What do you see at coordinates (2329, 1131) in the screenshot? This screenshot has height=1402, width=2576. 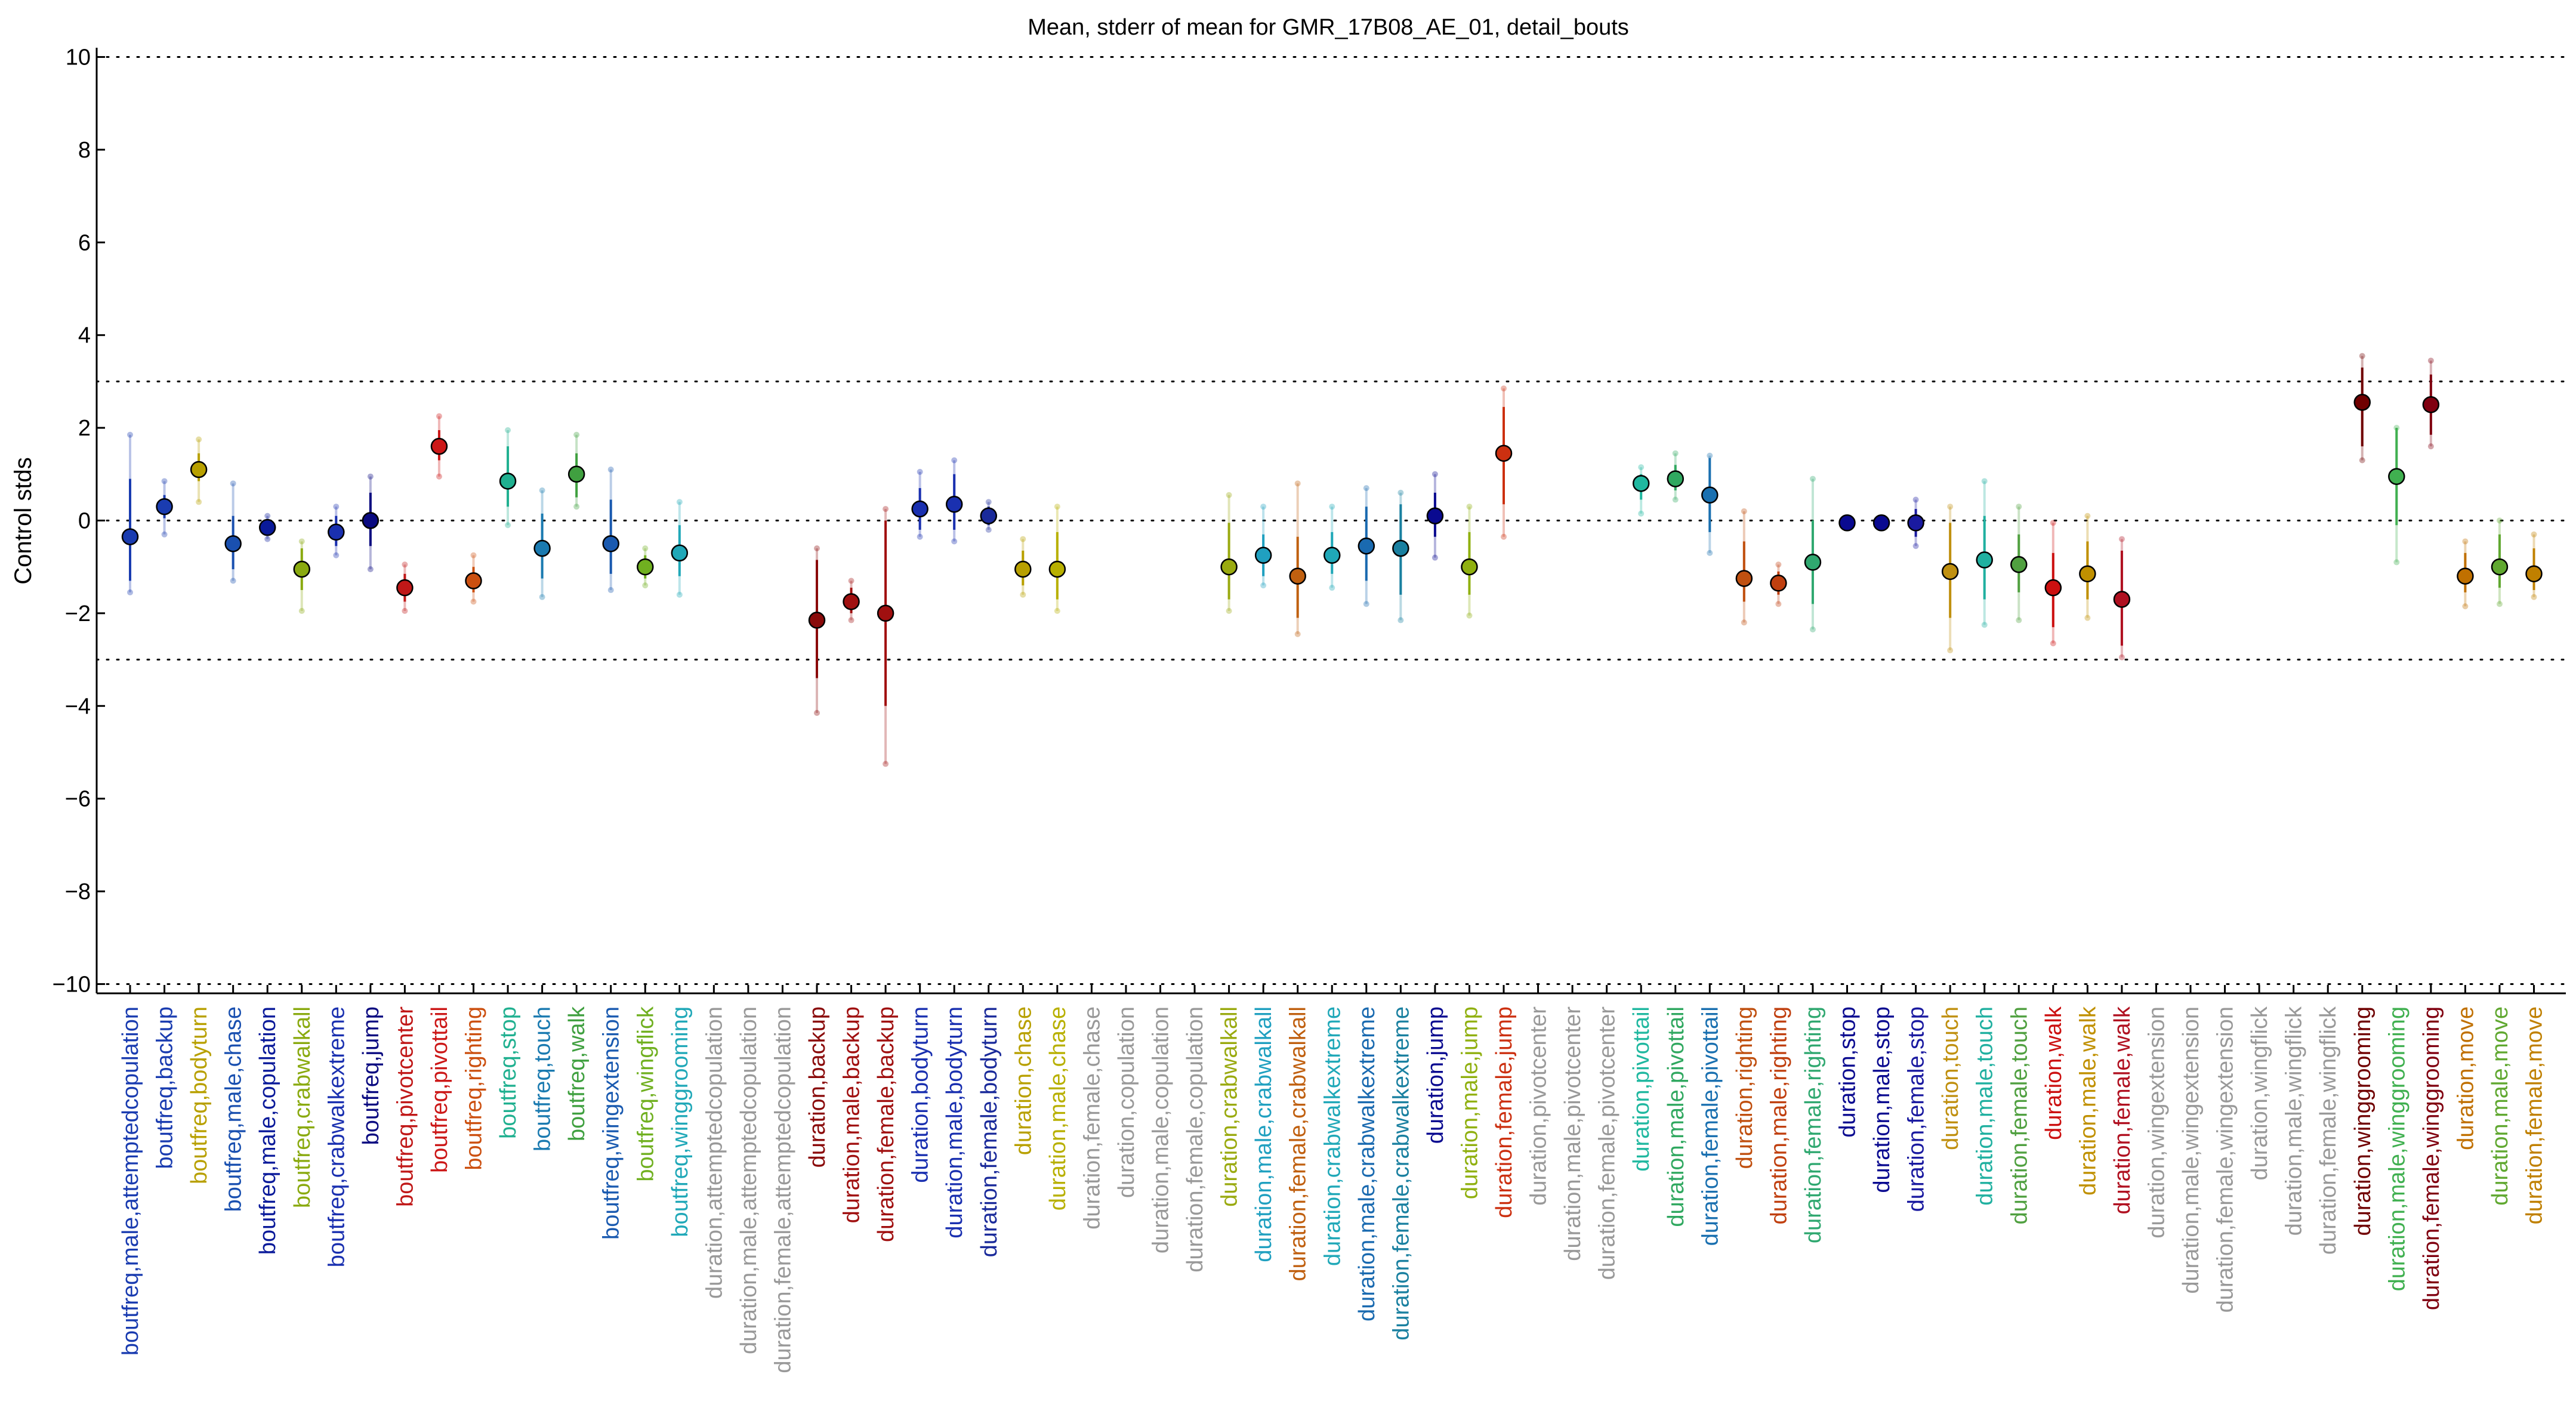 I see `x-tick-label: duration,female,wingflick` at bounding box center [2329, 1131].